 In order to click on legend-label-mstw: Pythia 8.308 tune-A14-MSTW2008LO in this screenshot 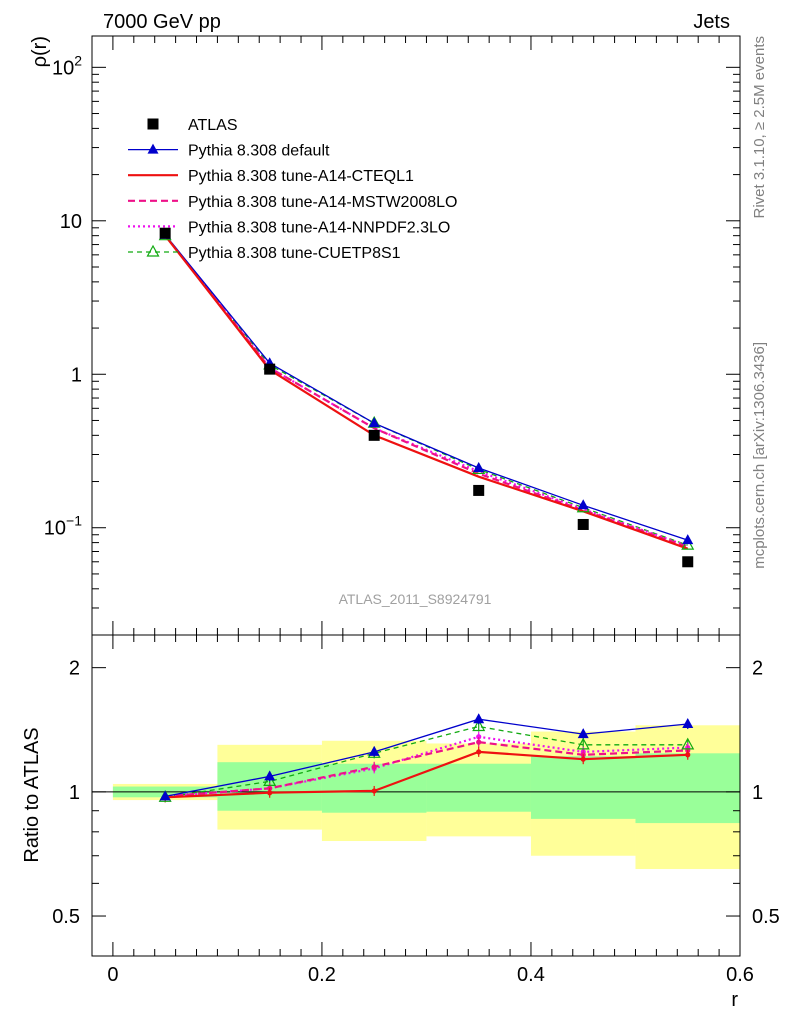, I will do `click(322, 202)`.